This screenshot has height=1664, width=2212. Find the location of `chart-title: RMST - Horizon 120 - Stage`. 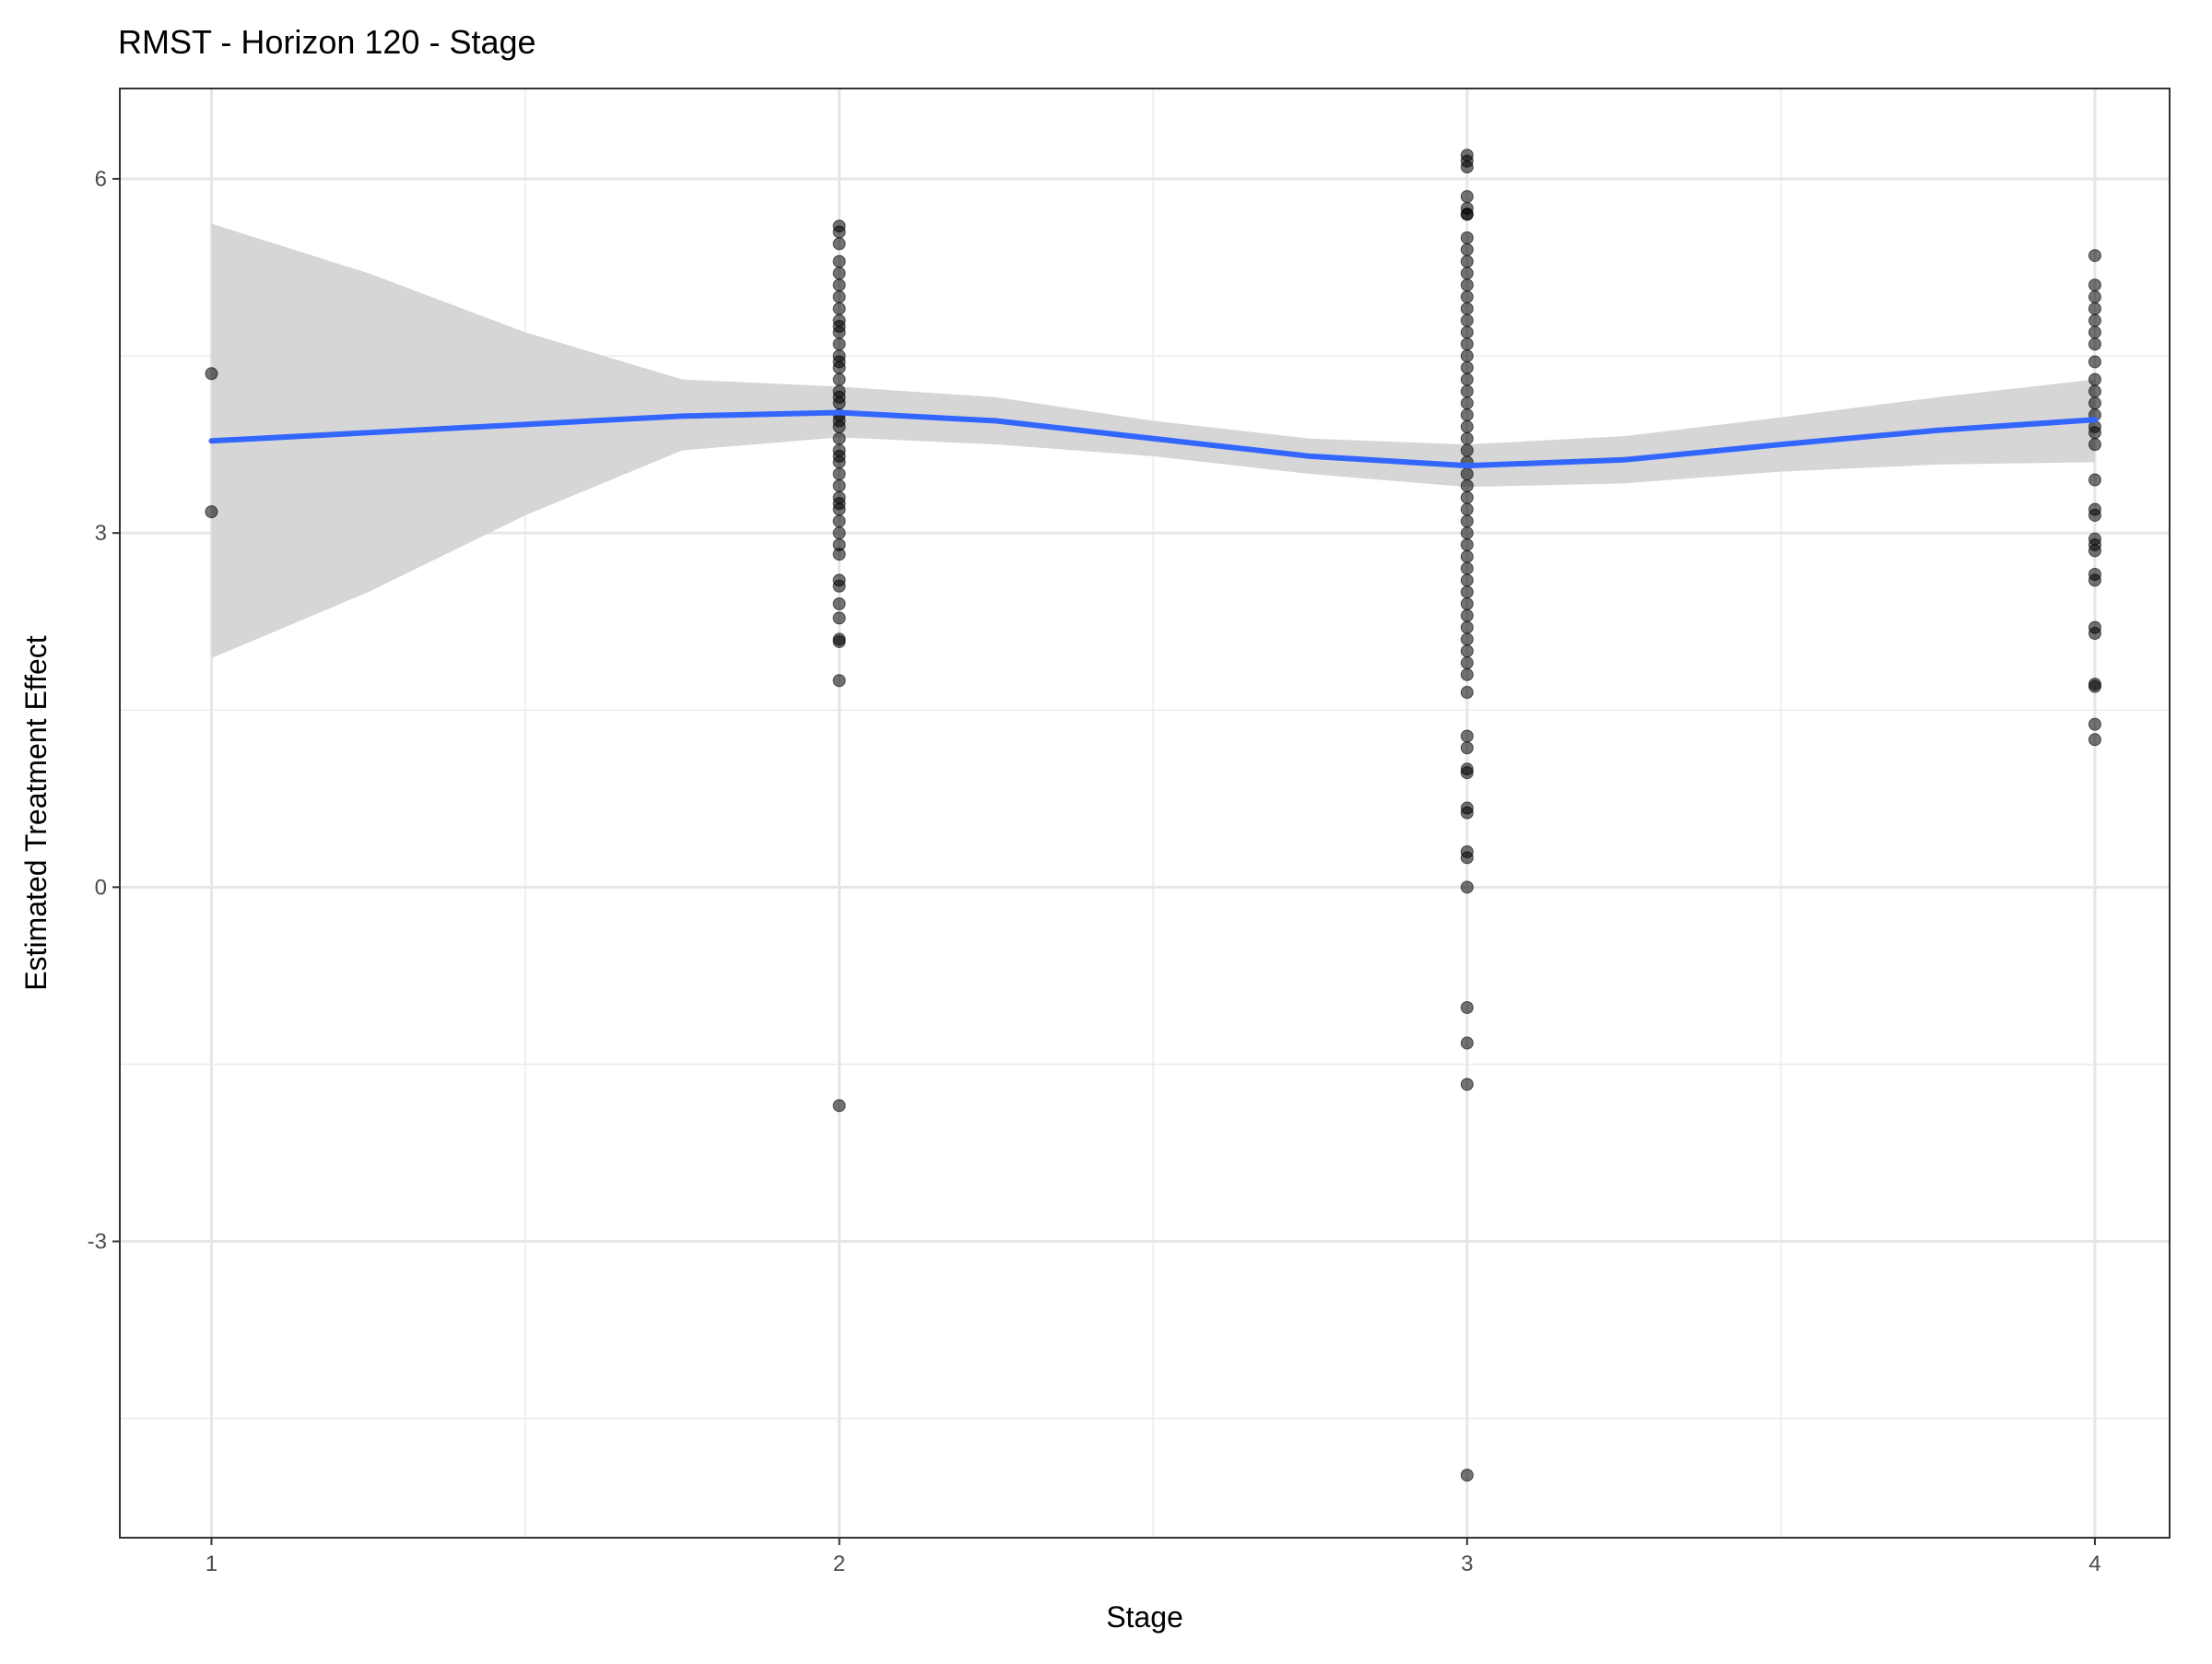

chart-title: RMST - Horizon 120 - Stage is located at coordinates (327, 42).